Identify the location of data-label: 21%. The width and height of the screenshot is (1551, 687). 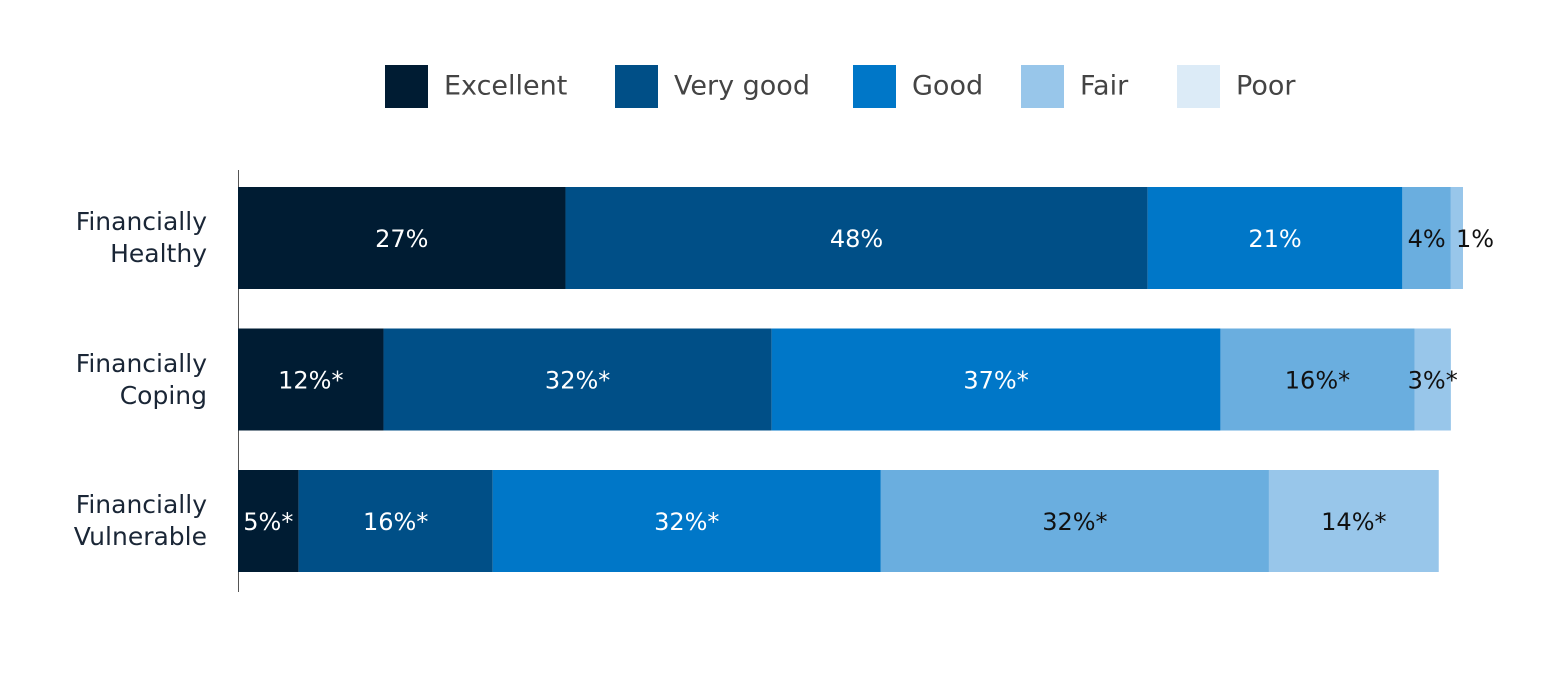
(1274, 239).